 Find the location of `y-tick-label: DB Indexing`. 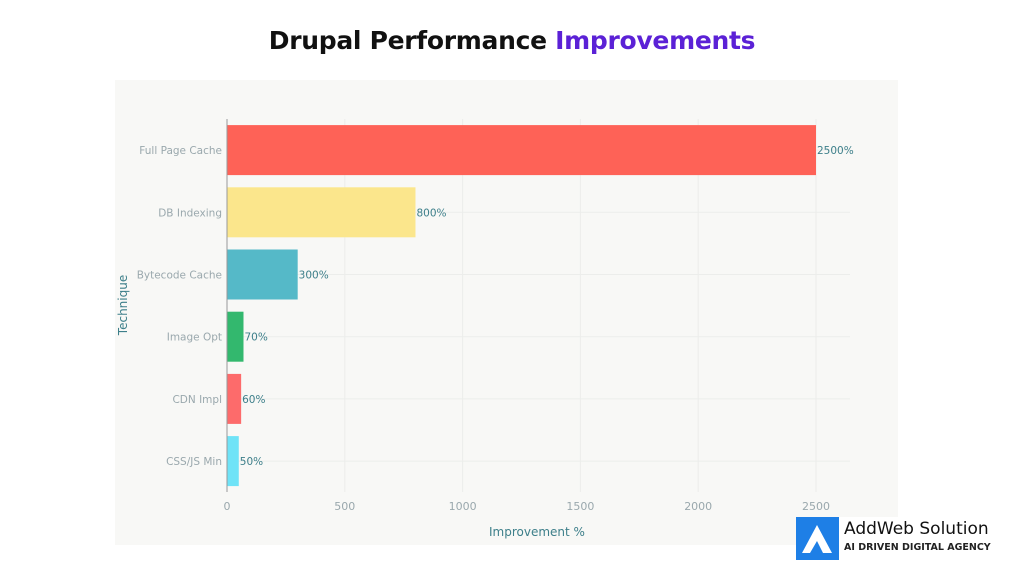

y-tick-label: DB Indexing is located at coordinates (190, 213).